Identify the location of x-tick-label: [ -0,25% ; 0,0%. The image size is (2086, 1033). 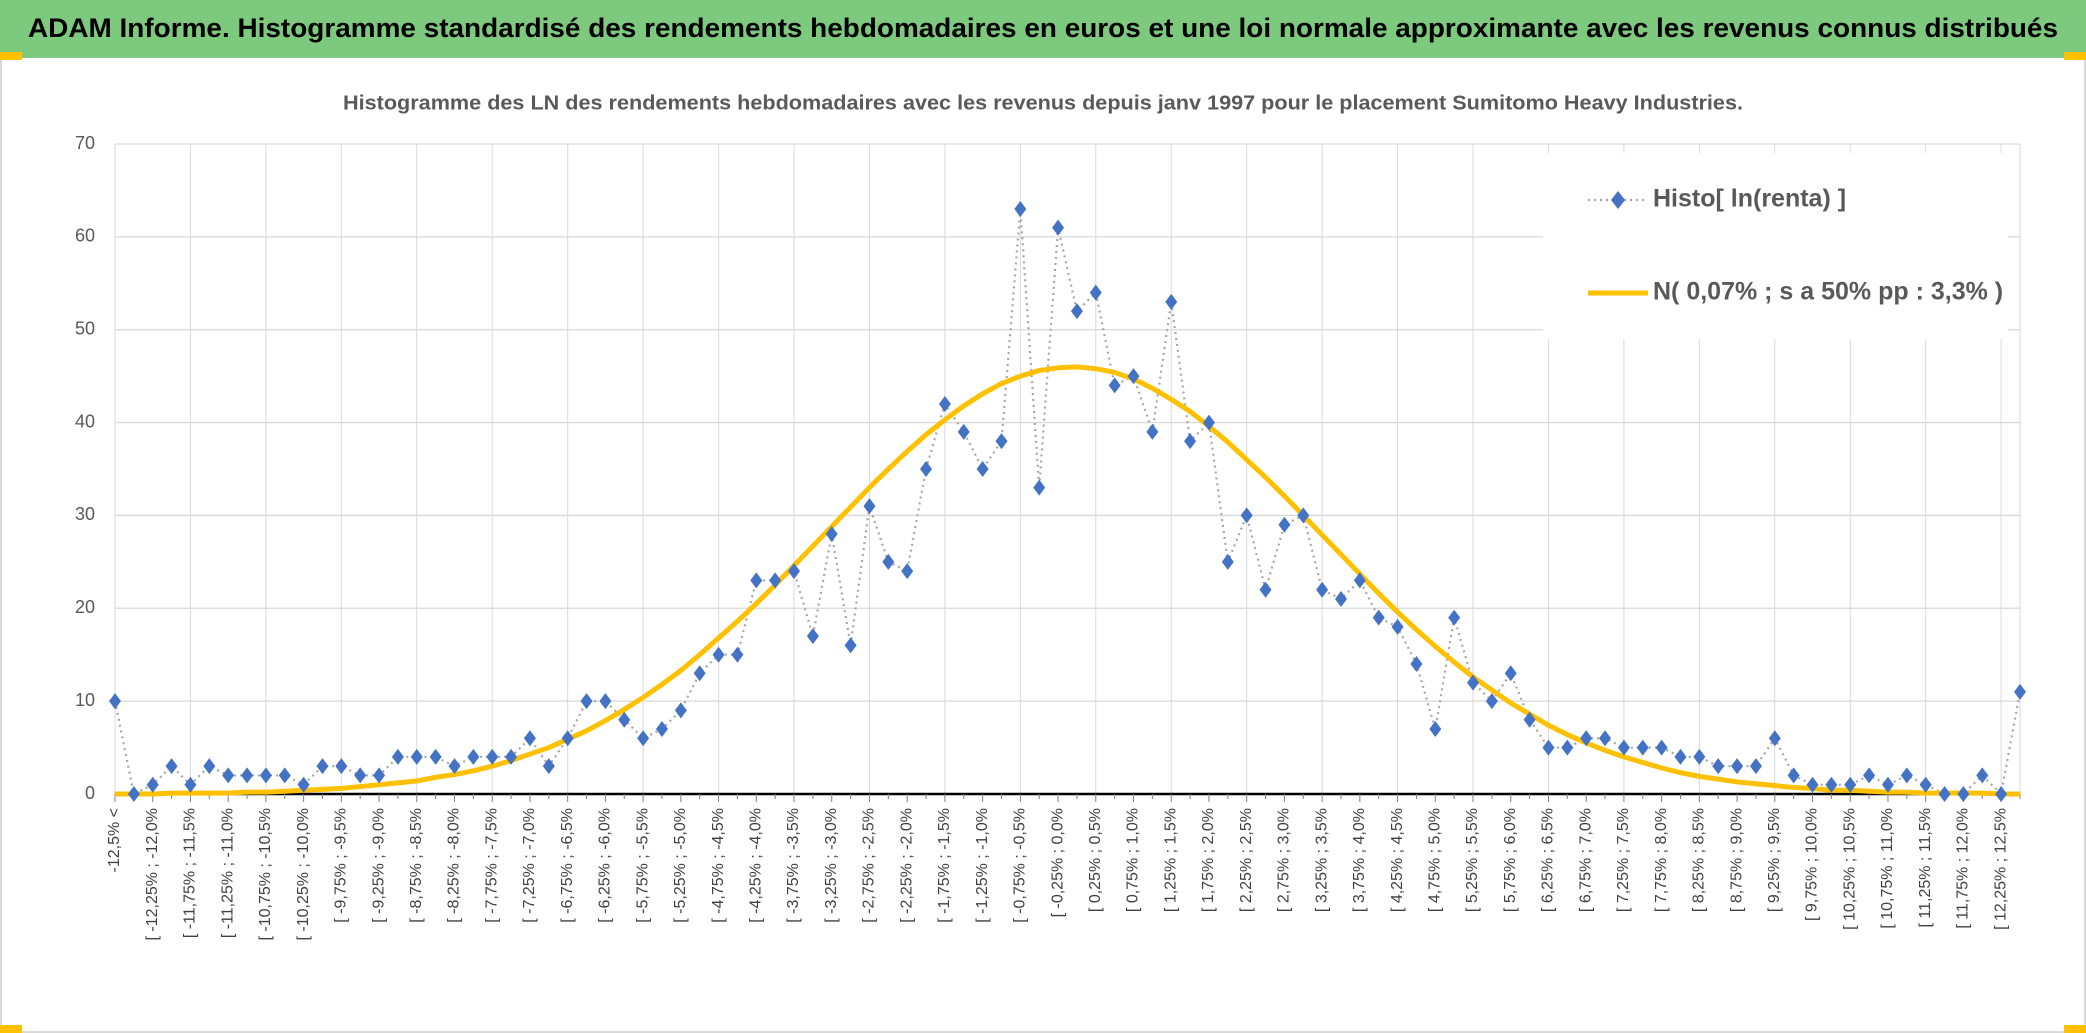
(1057, 862).